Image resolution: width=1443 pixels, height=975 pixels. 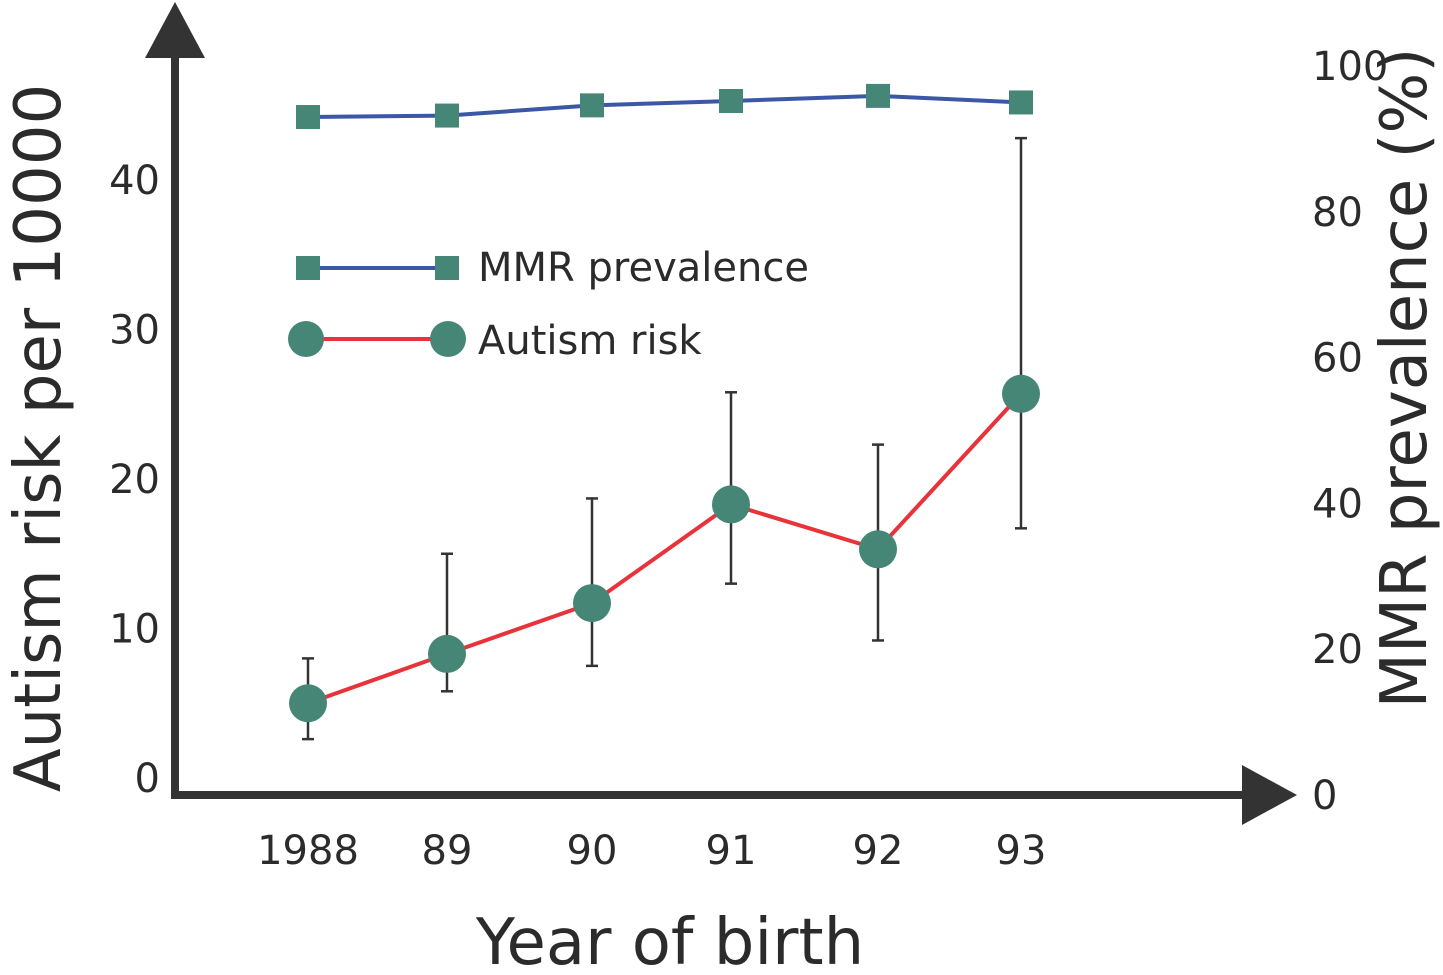 I want to click on y-axis-arrowhead, so click(x=175, y=30).